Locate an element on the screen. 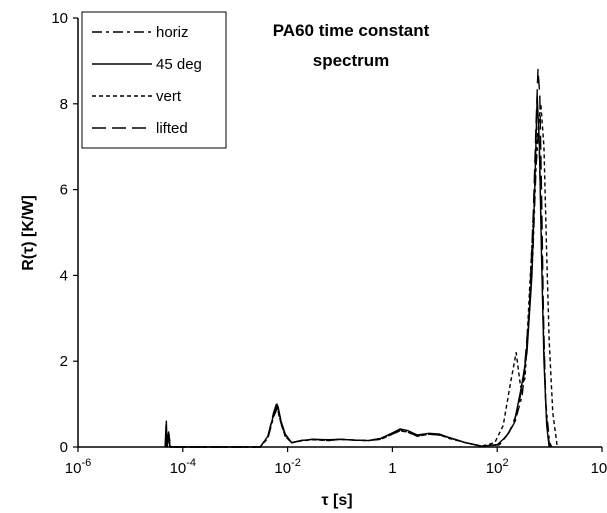 This screenshot has height=513, width=607. y-tick-label: 2 is located at coordinates (64, 361).